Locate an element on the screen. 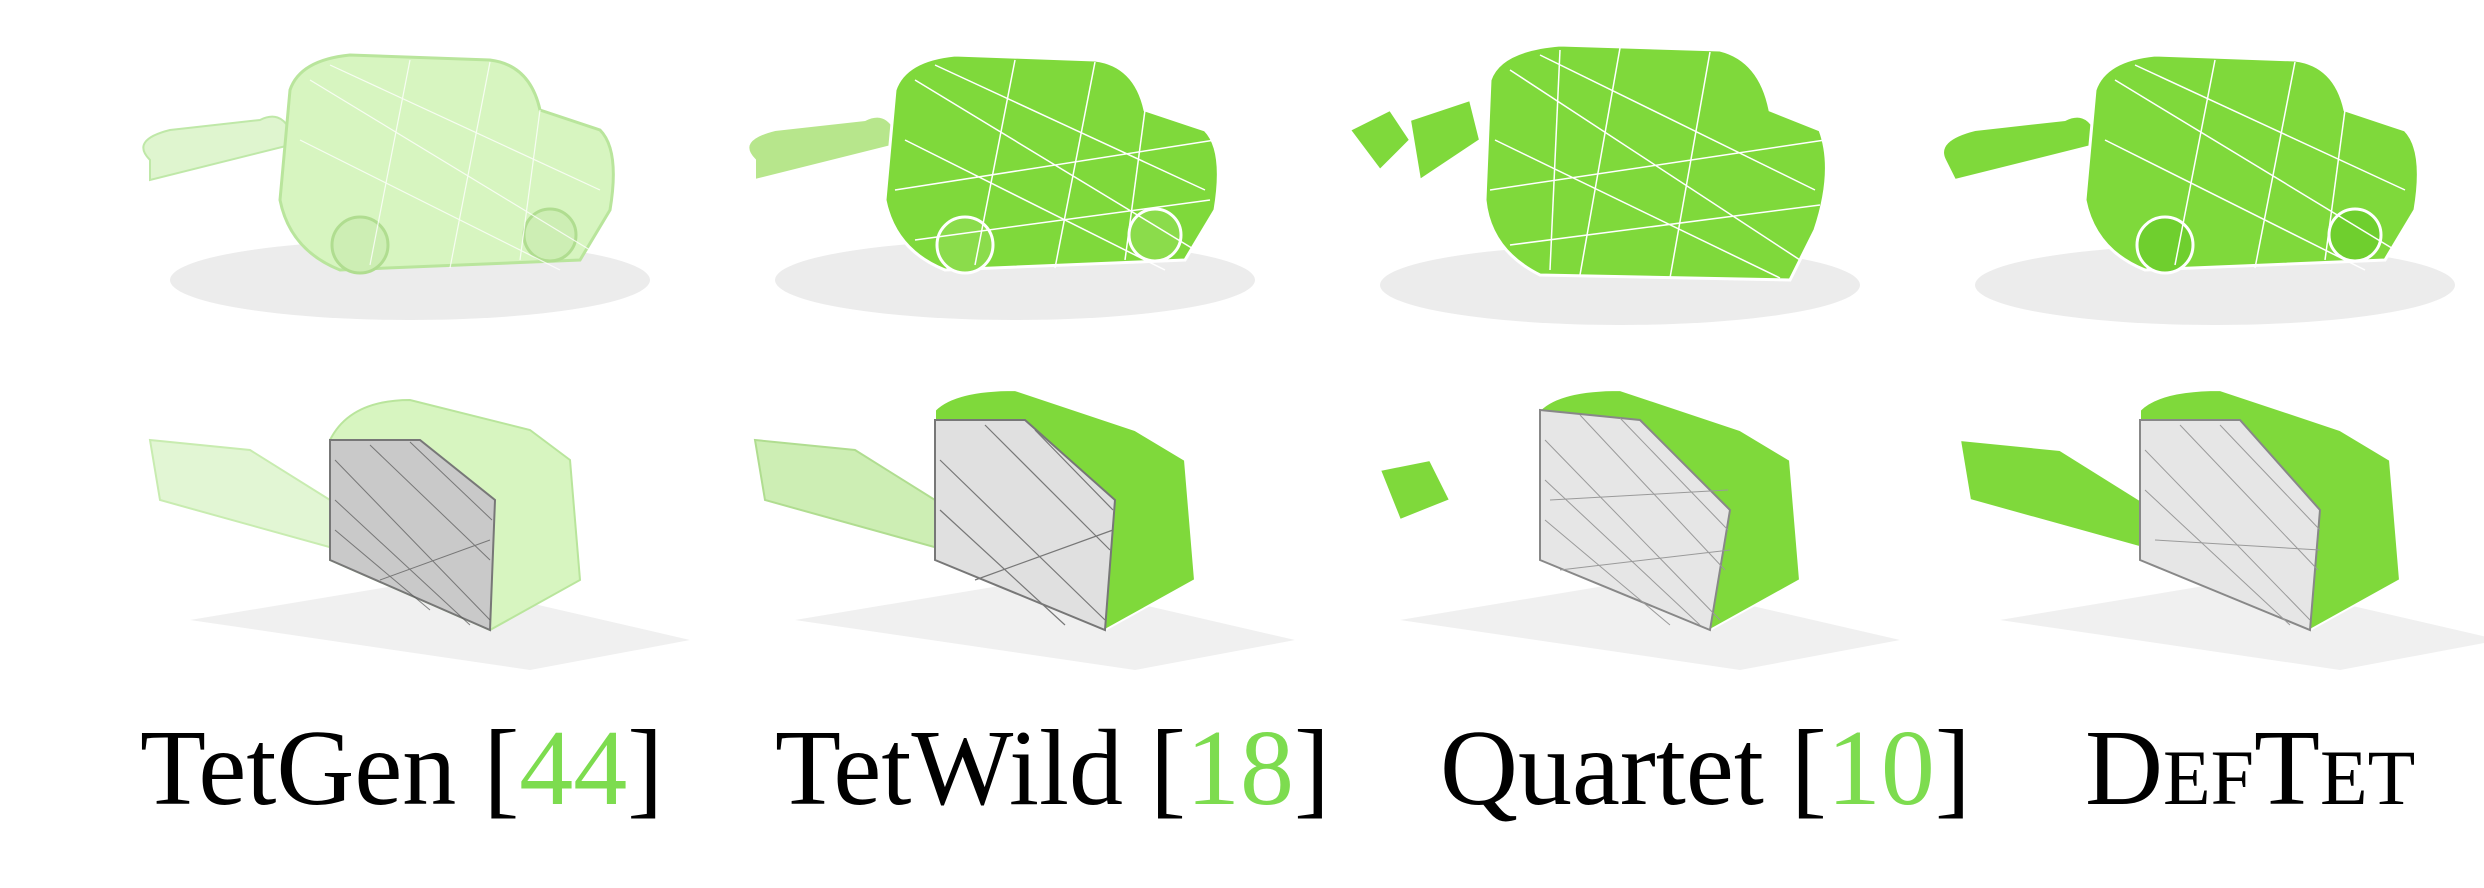  method-name: TetGen is located at coordinates (312, 768).